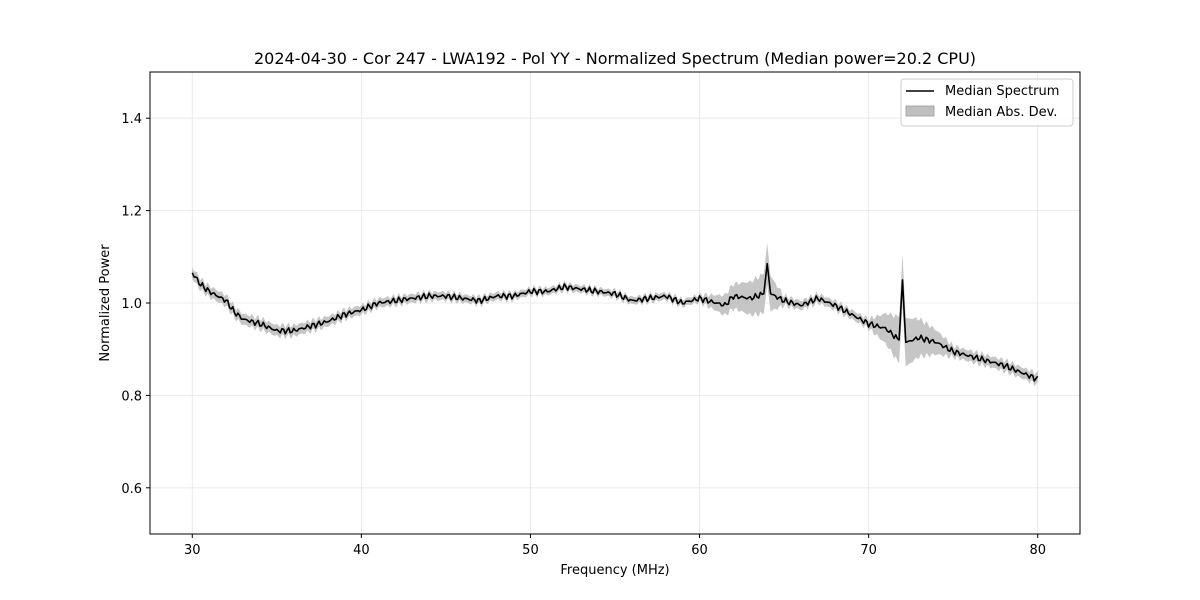 This screenshot has width=1200, height=600. I want to click on legend: Median Spectrum Median Abs. Dev., so click(987, 102).